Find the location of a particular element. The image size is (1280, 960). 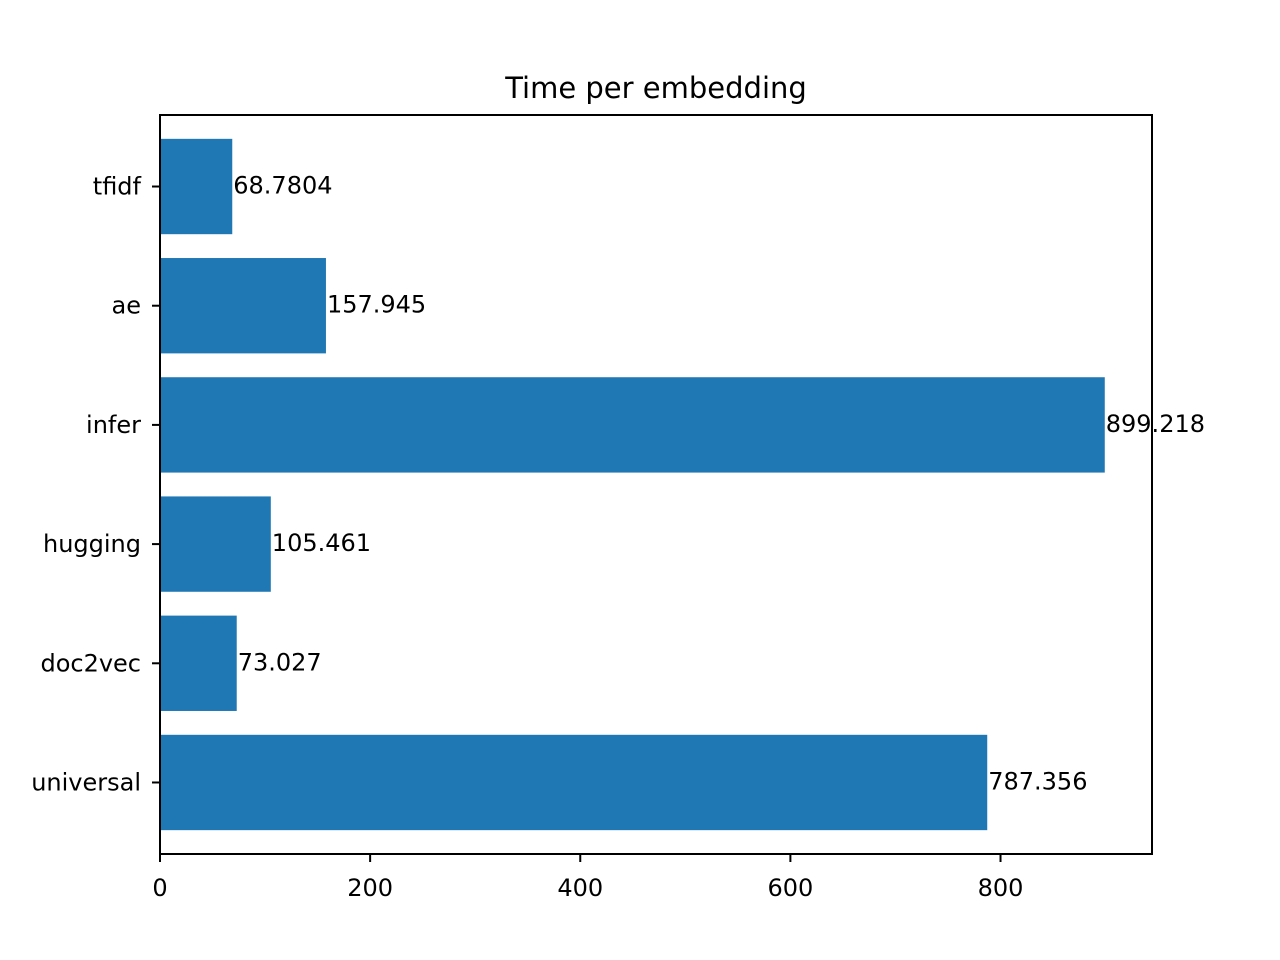

data-label-tfidf: 68.7804 is located at coordinates (282, 186).